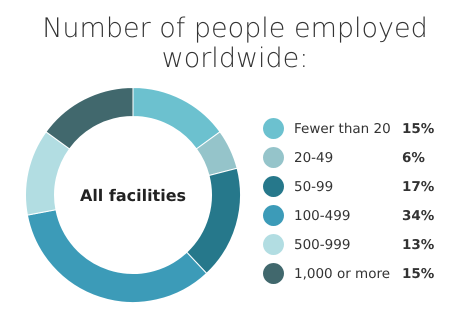 The width and height of the screenshot is (470, 320). What do you see at coordinates (413, 158) in the screenshot?
I see `data-label: 6%` at bounding box center [413, 158].